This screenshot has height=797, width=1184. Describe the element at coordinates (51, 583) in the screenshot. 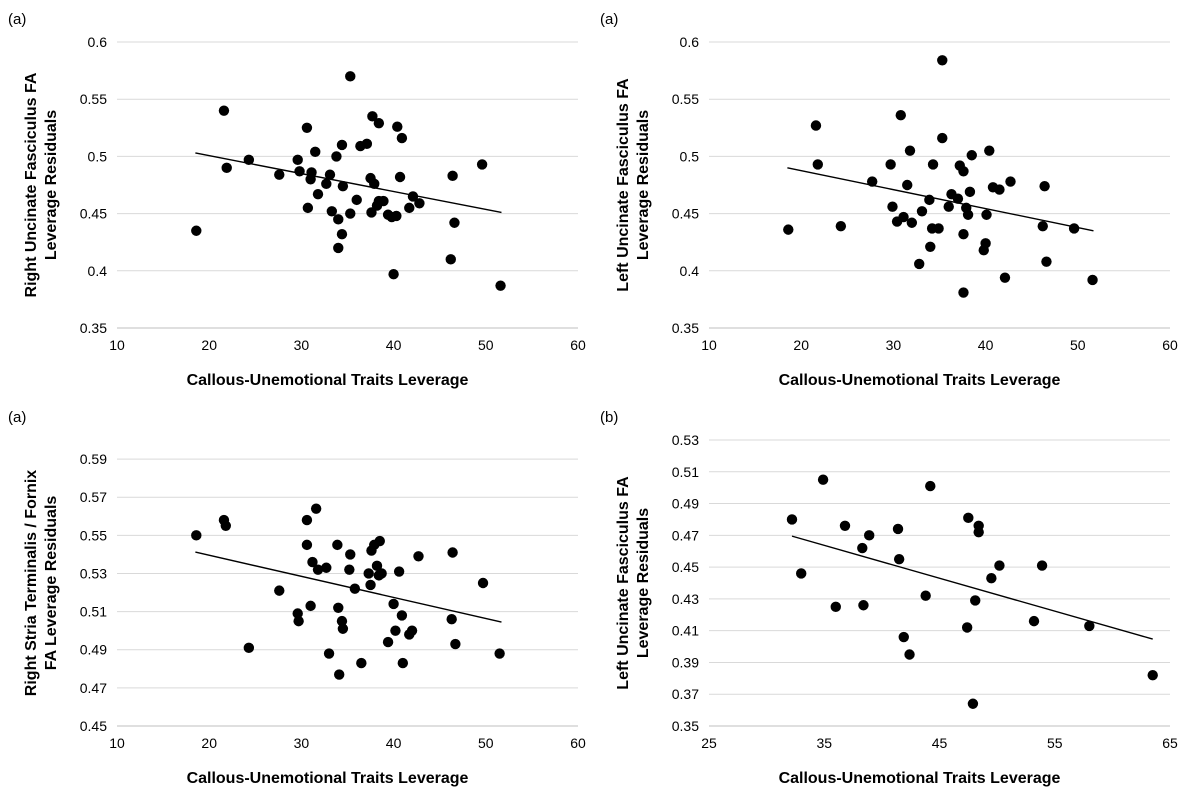

I see `y-axis-title: FA Leverage Residuals` at that location.